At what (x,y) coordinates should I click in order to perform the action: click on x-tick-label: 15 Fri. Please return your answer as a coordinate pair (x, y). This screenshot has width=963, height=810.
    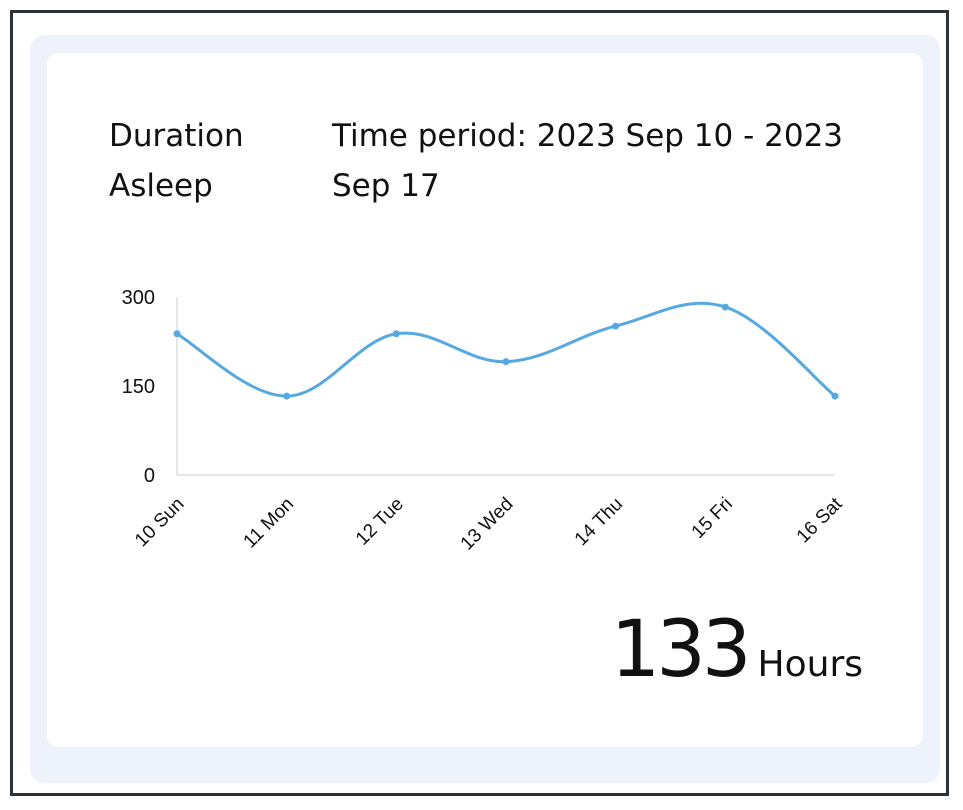
    Looking at the image, I should click on (712, 518).